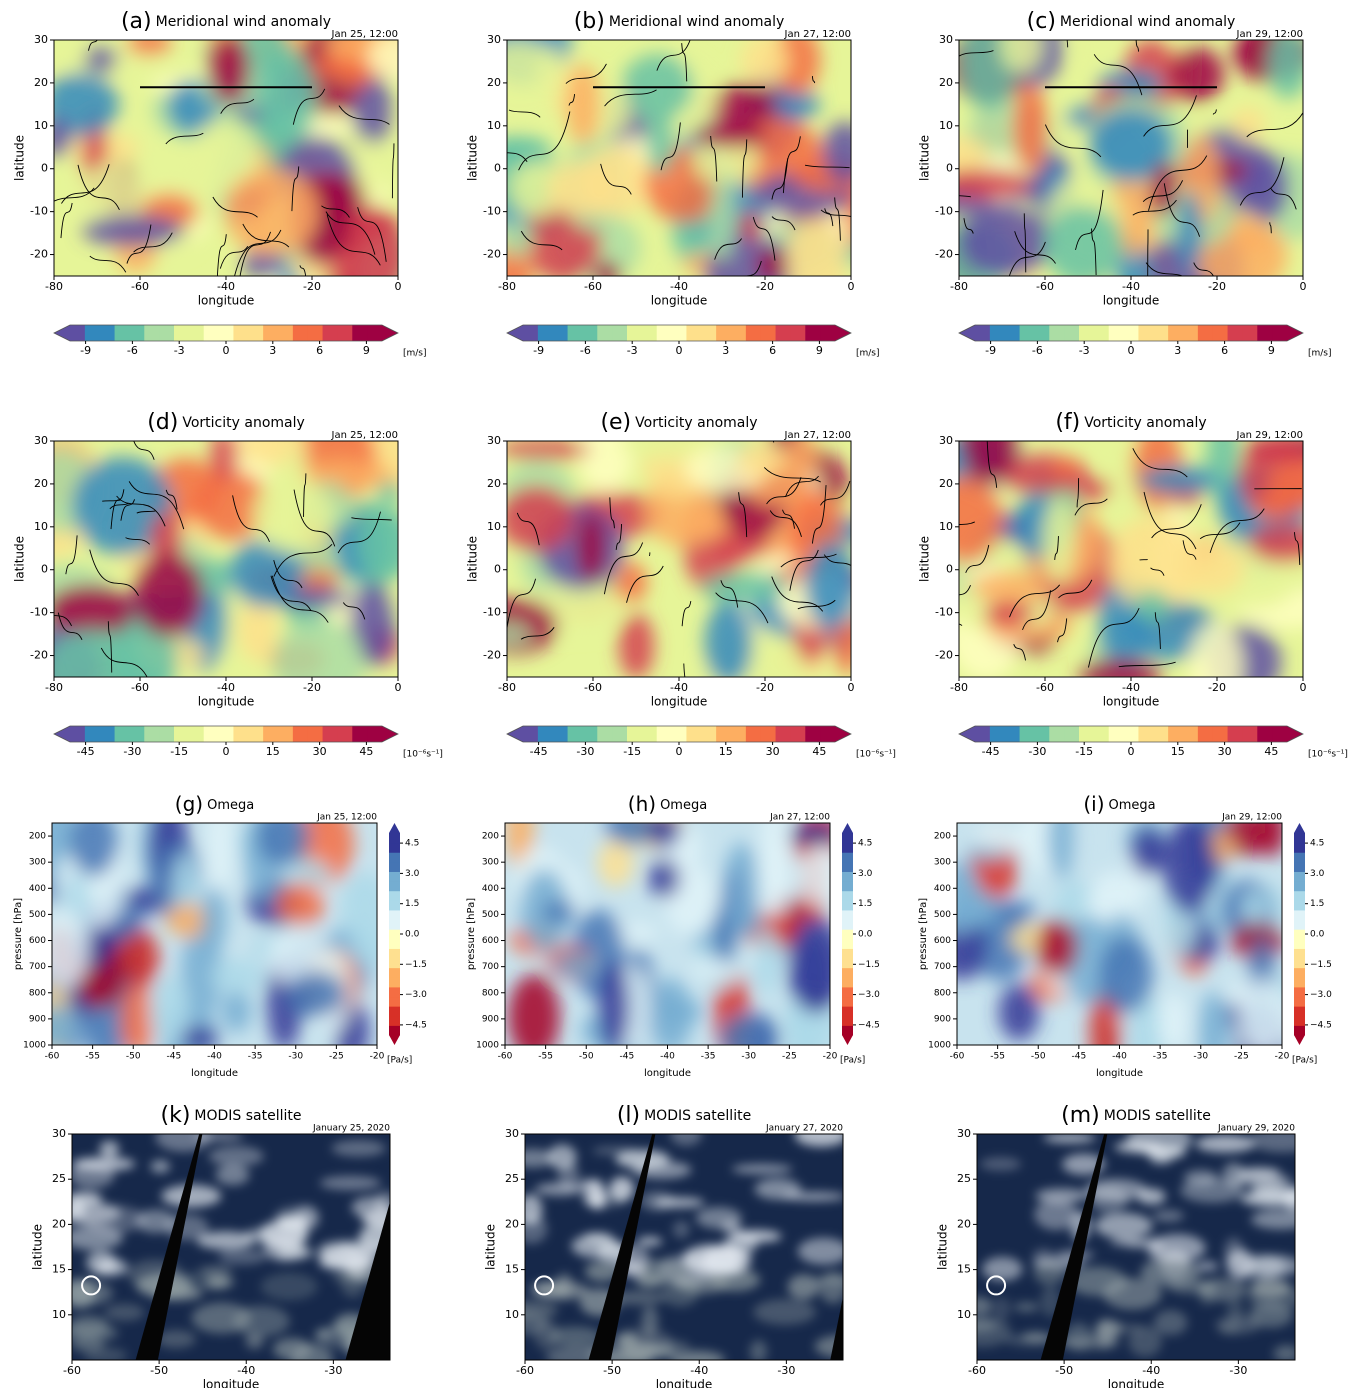 This screenshot has height=1388, width=1348. I want to click on y-tick-label: -10, so click(39, 211).